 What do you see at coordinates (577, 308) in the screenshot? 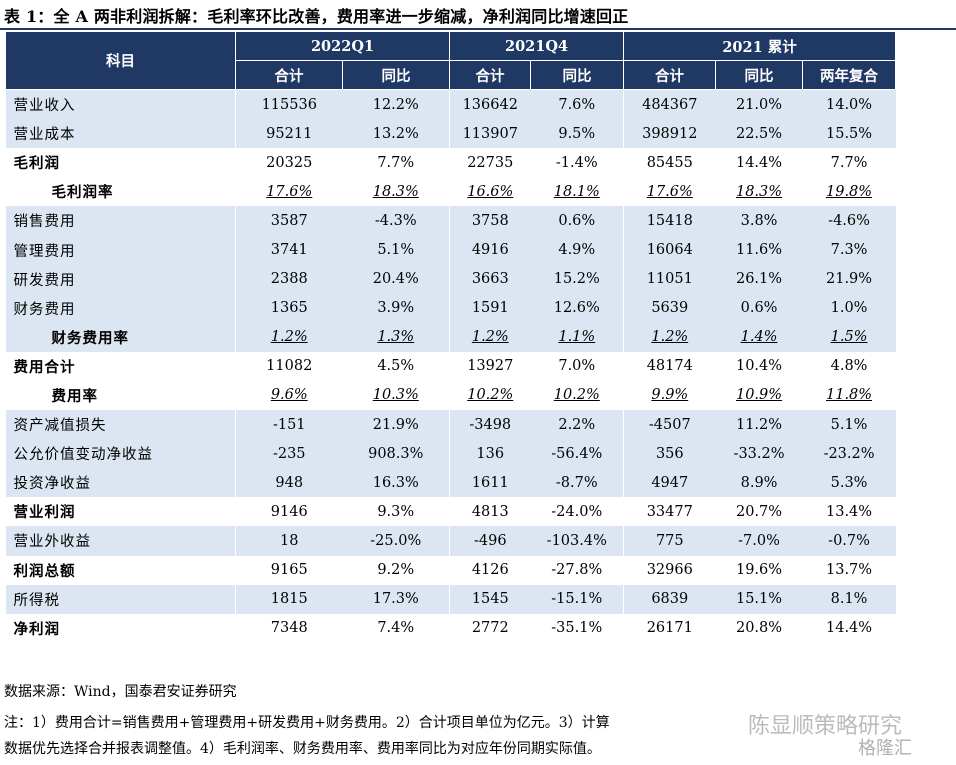
I see `table-cell: 12.6%` at bounding box center [577, 308].